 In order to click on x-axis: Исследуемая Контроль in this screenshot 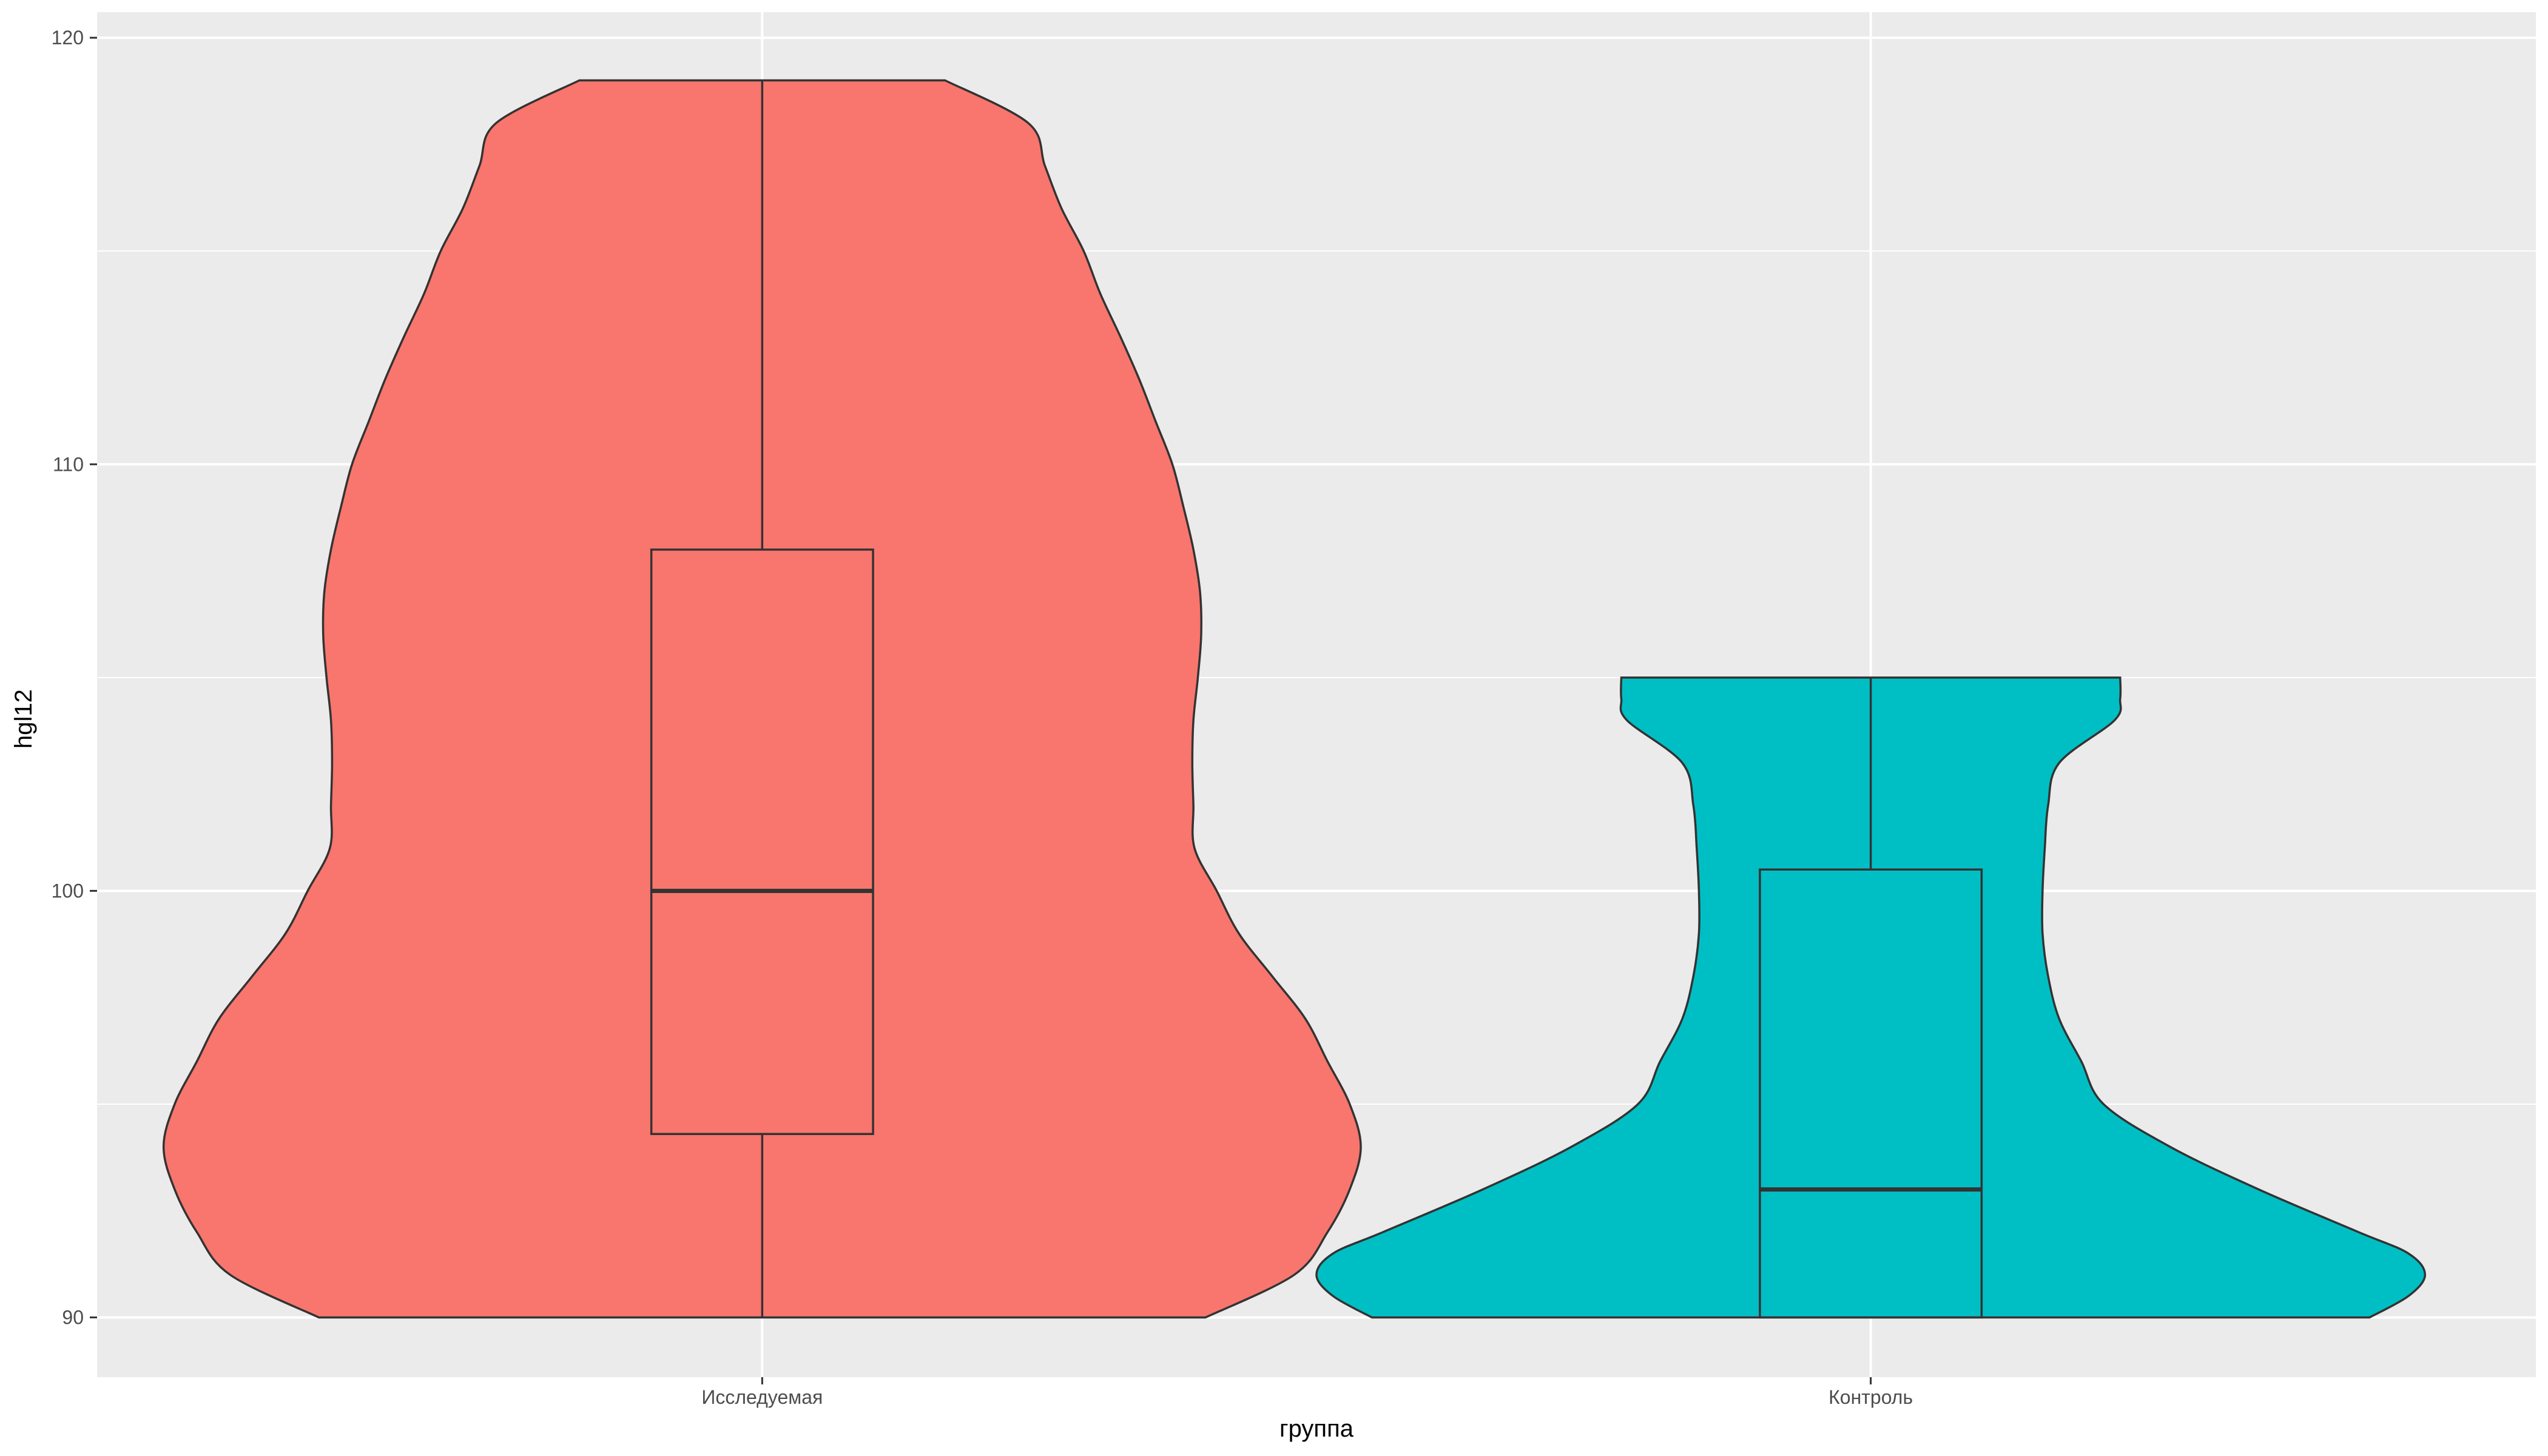, I will do `click(1307, 1392)`.